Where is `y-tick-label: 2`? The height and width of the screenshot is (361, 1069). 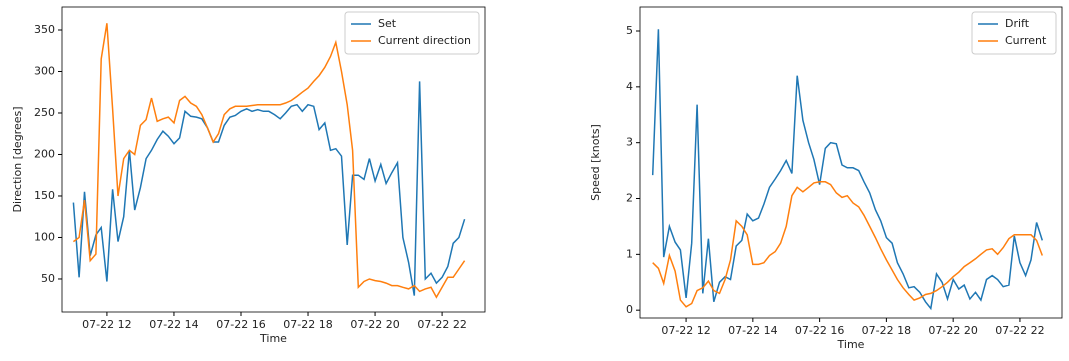
y-tick-label: 2 is located at coordinates (629, 198).